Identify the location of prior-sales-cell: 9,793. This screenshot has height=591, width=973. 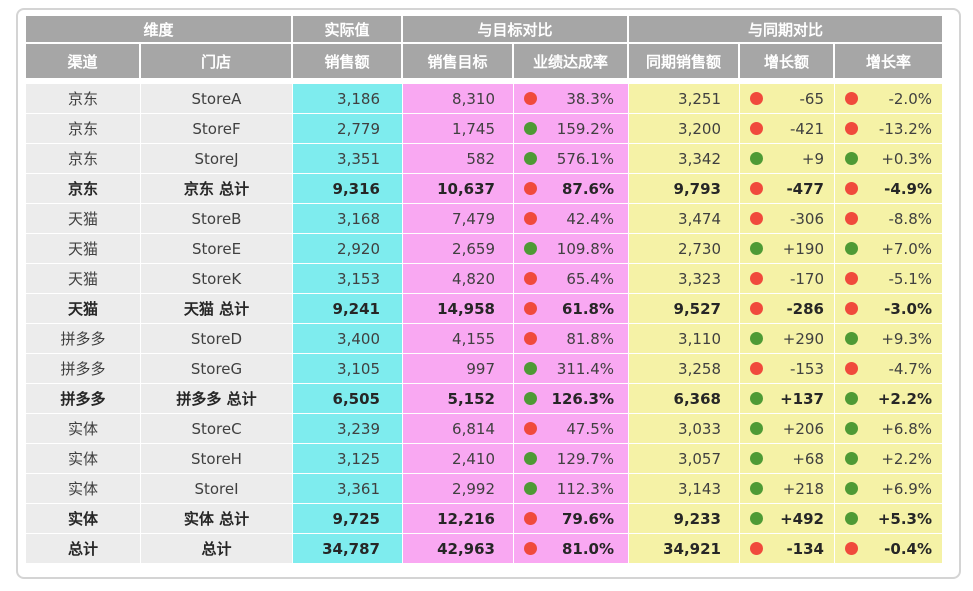
(684, 189).